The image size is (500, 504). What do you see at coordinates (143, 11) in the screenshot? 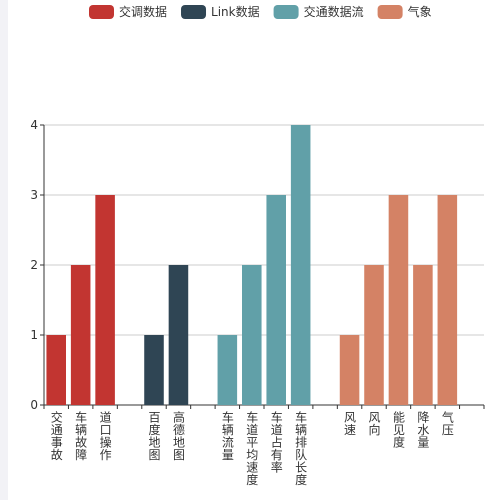
I see `legend-label: 交调数据` at bounding box center [143, 11].